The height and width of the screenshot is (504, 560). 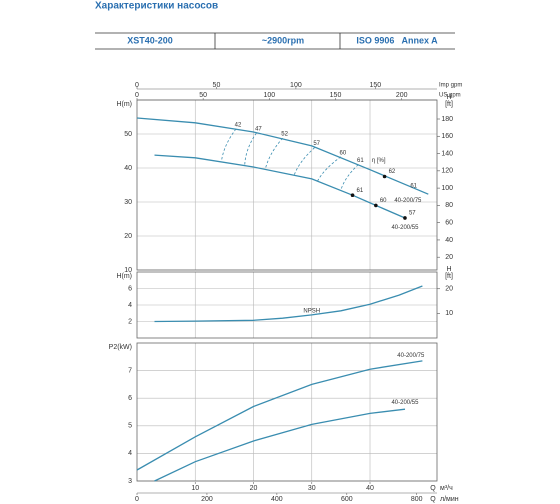 I want to click on y2-tick-label: 180, so click(x=447, y=119).